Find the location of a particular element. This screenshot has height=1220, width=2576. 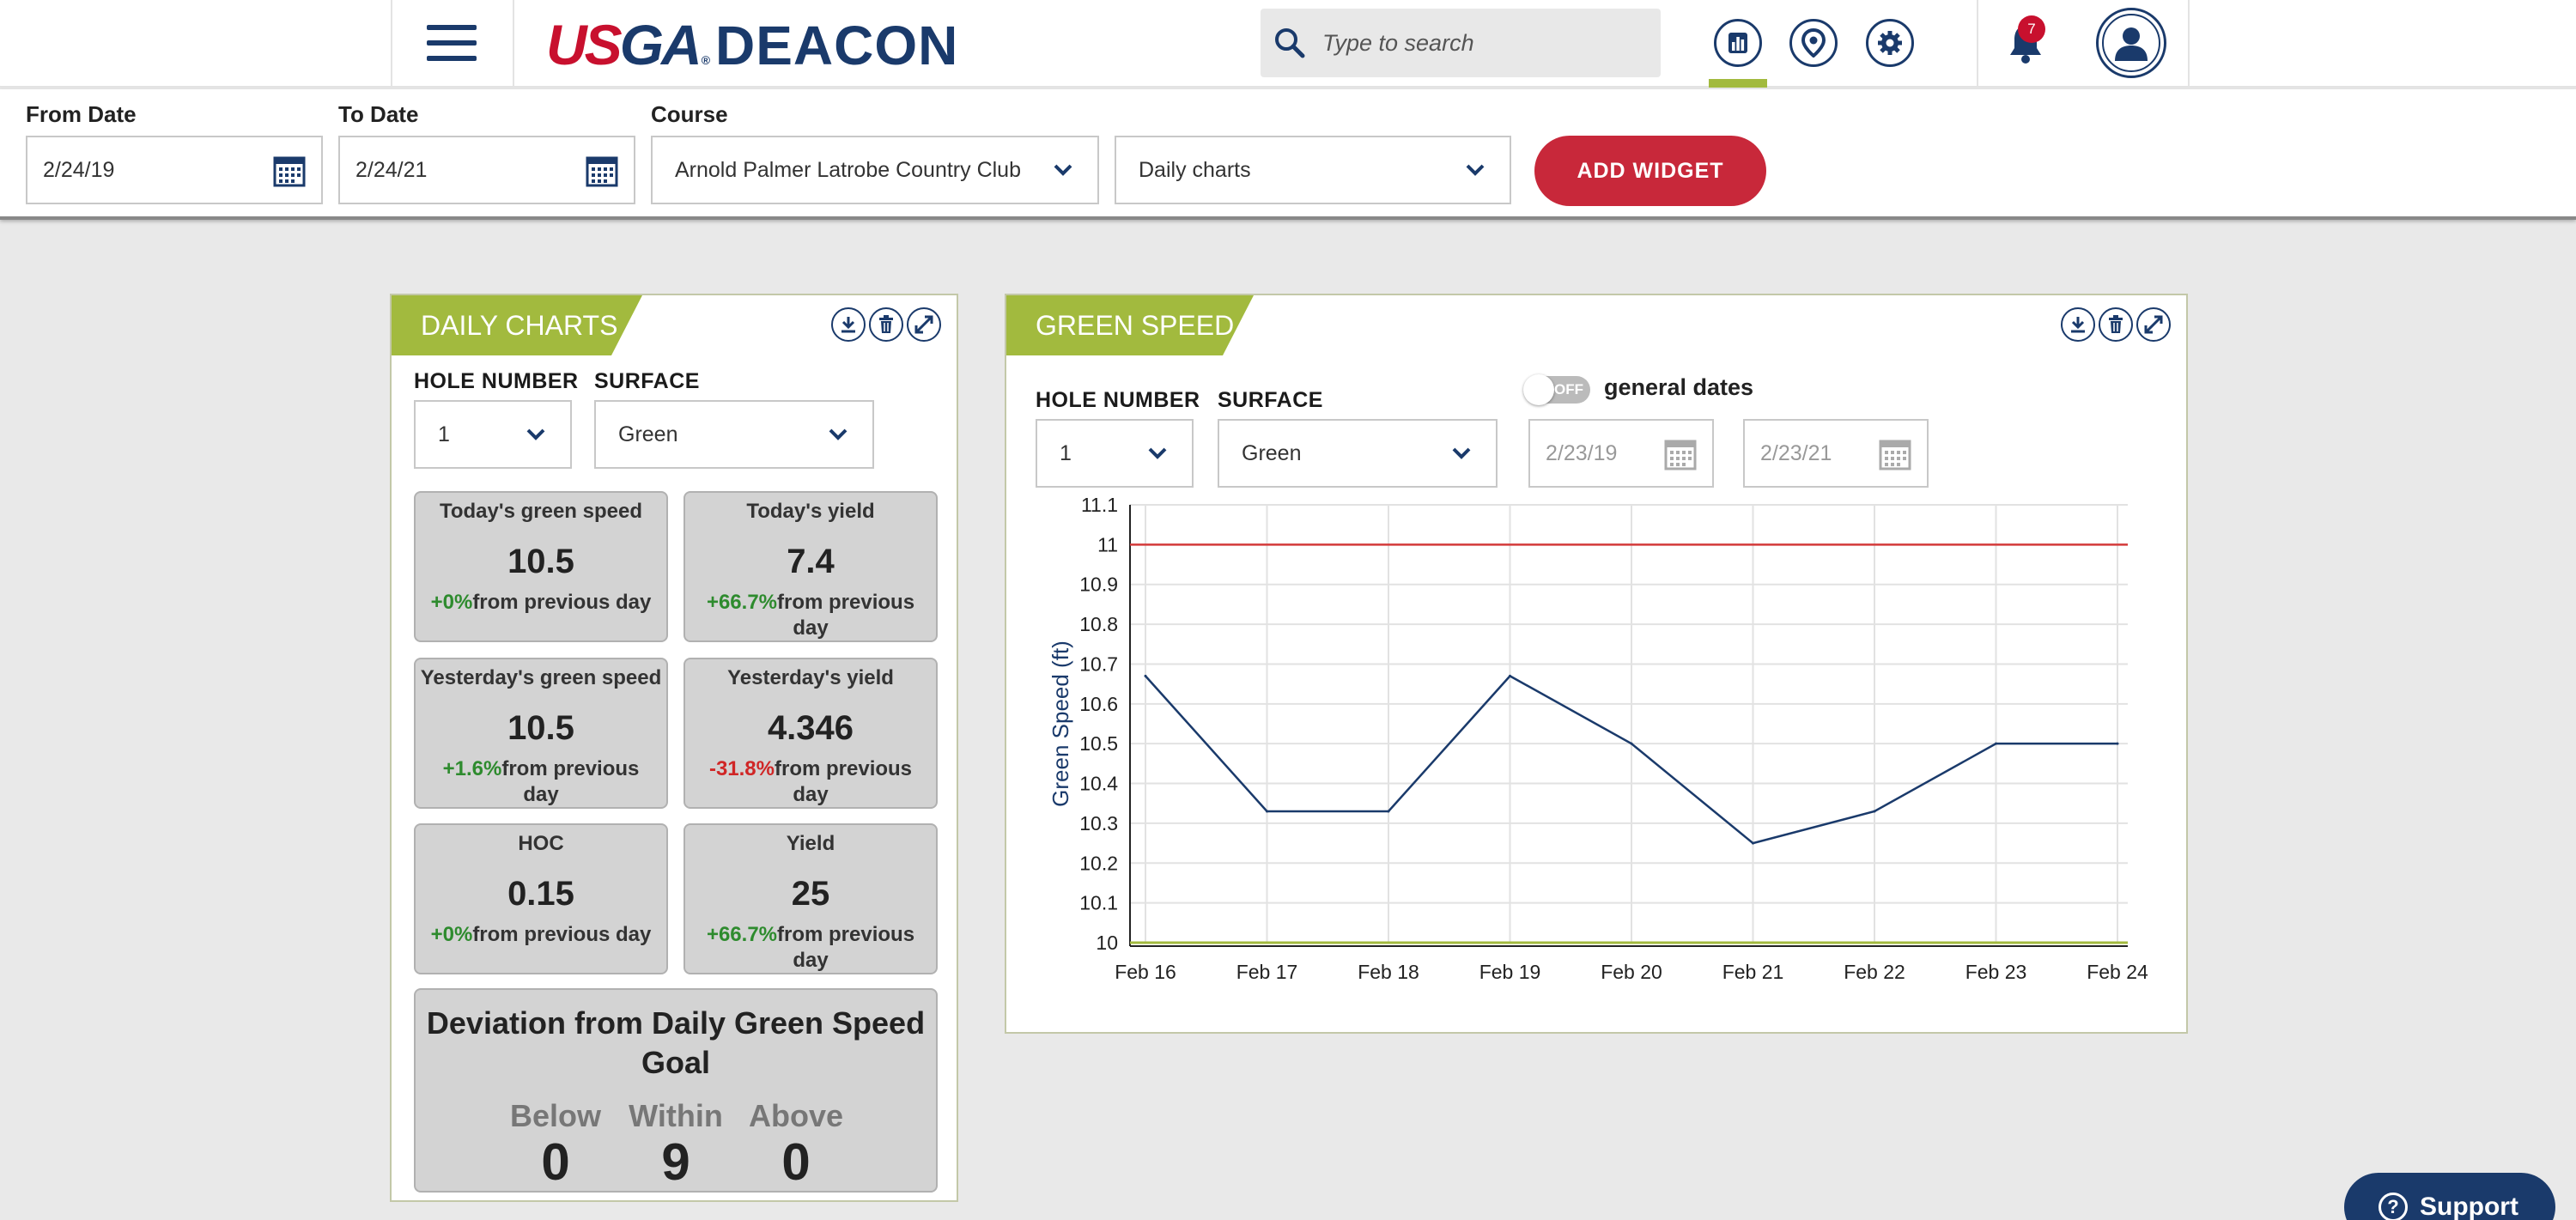

deviation-within: Within 9 is located at coordinates (676, 1144).